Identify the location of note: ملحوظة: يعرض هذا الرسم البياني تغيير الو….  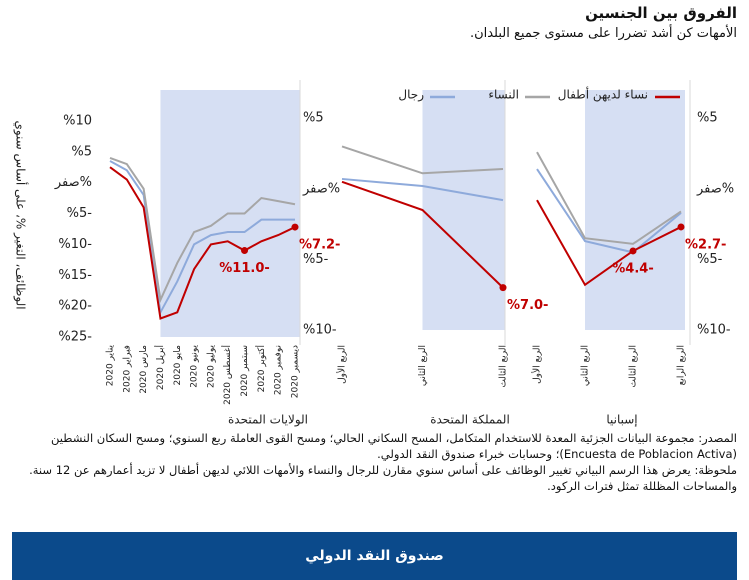
(383, 478).